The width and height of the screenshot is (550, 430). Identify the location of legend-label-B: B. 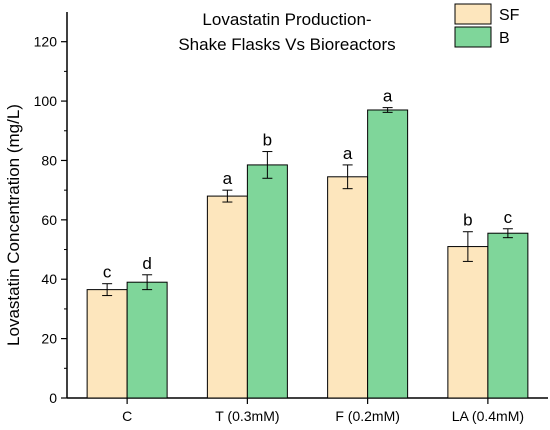
(504, 38).